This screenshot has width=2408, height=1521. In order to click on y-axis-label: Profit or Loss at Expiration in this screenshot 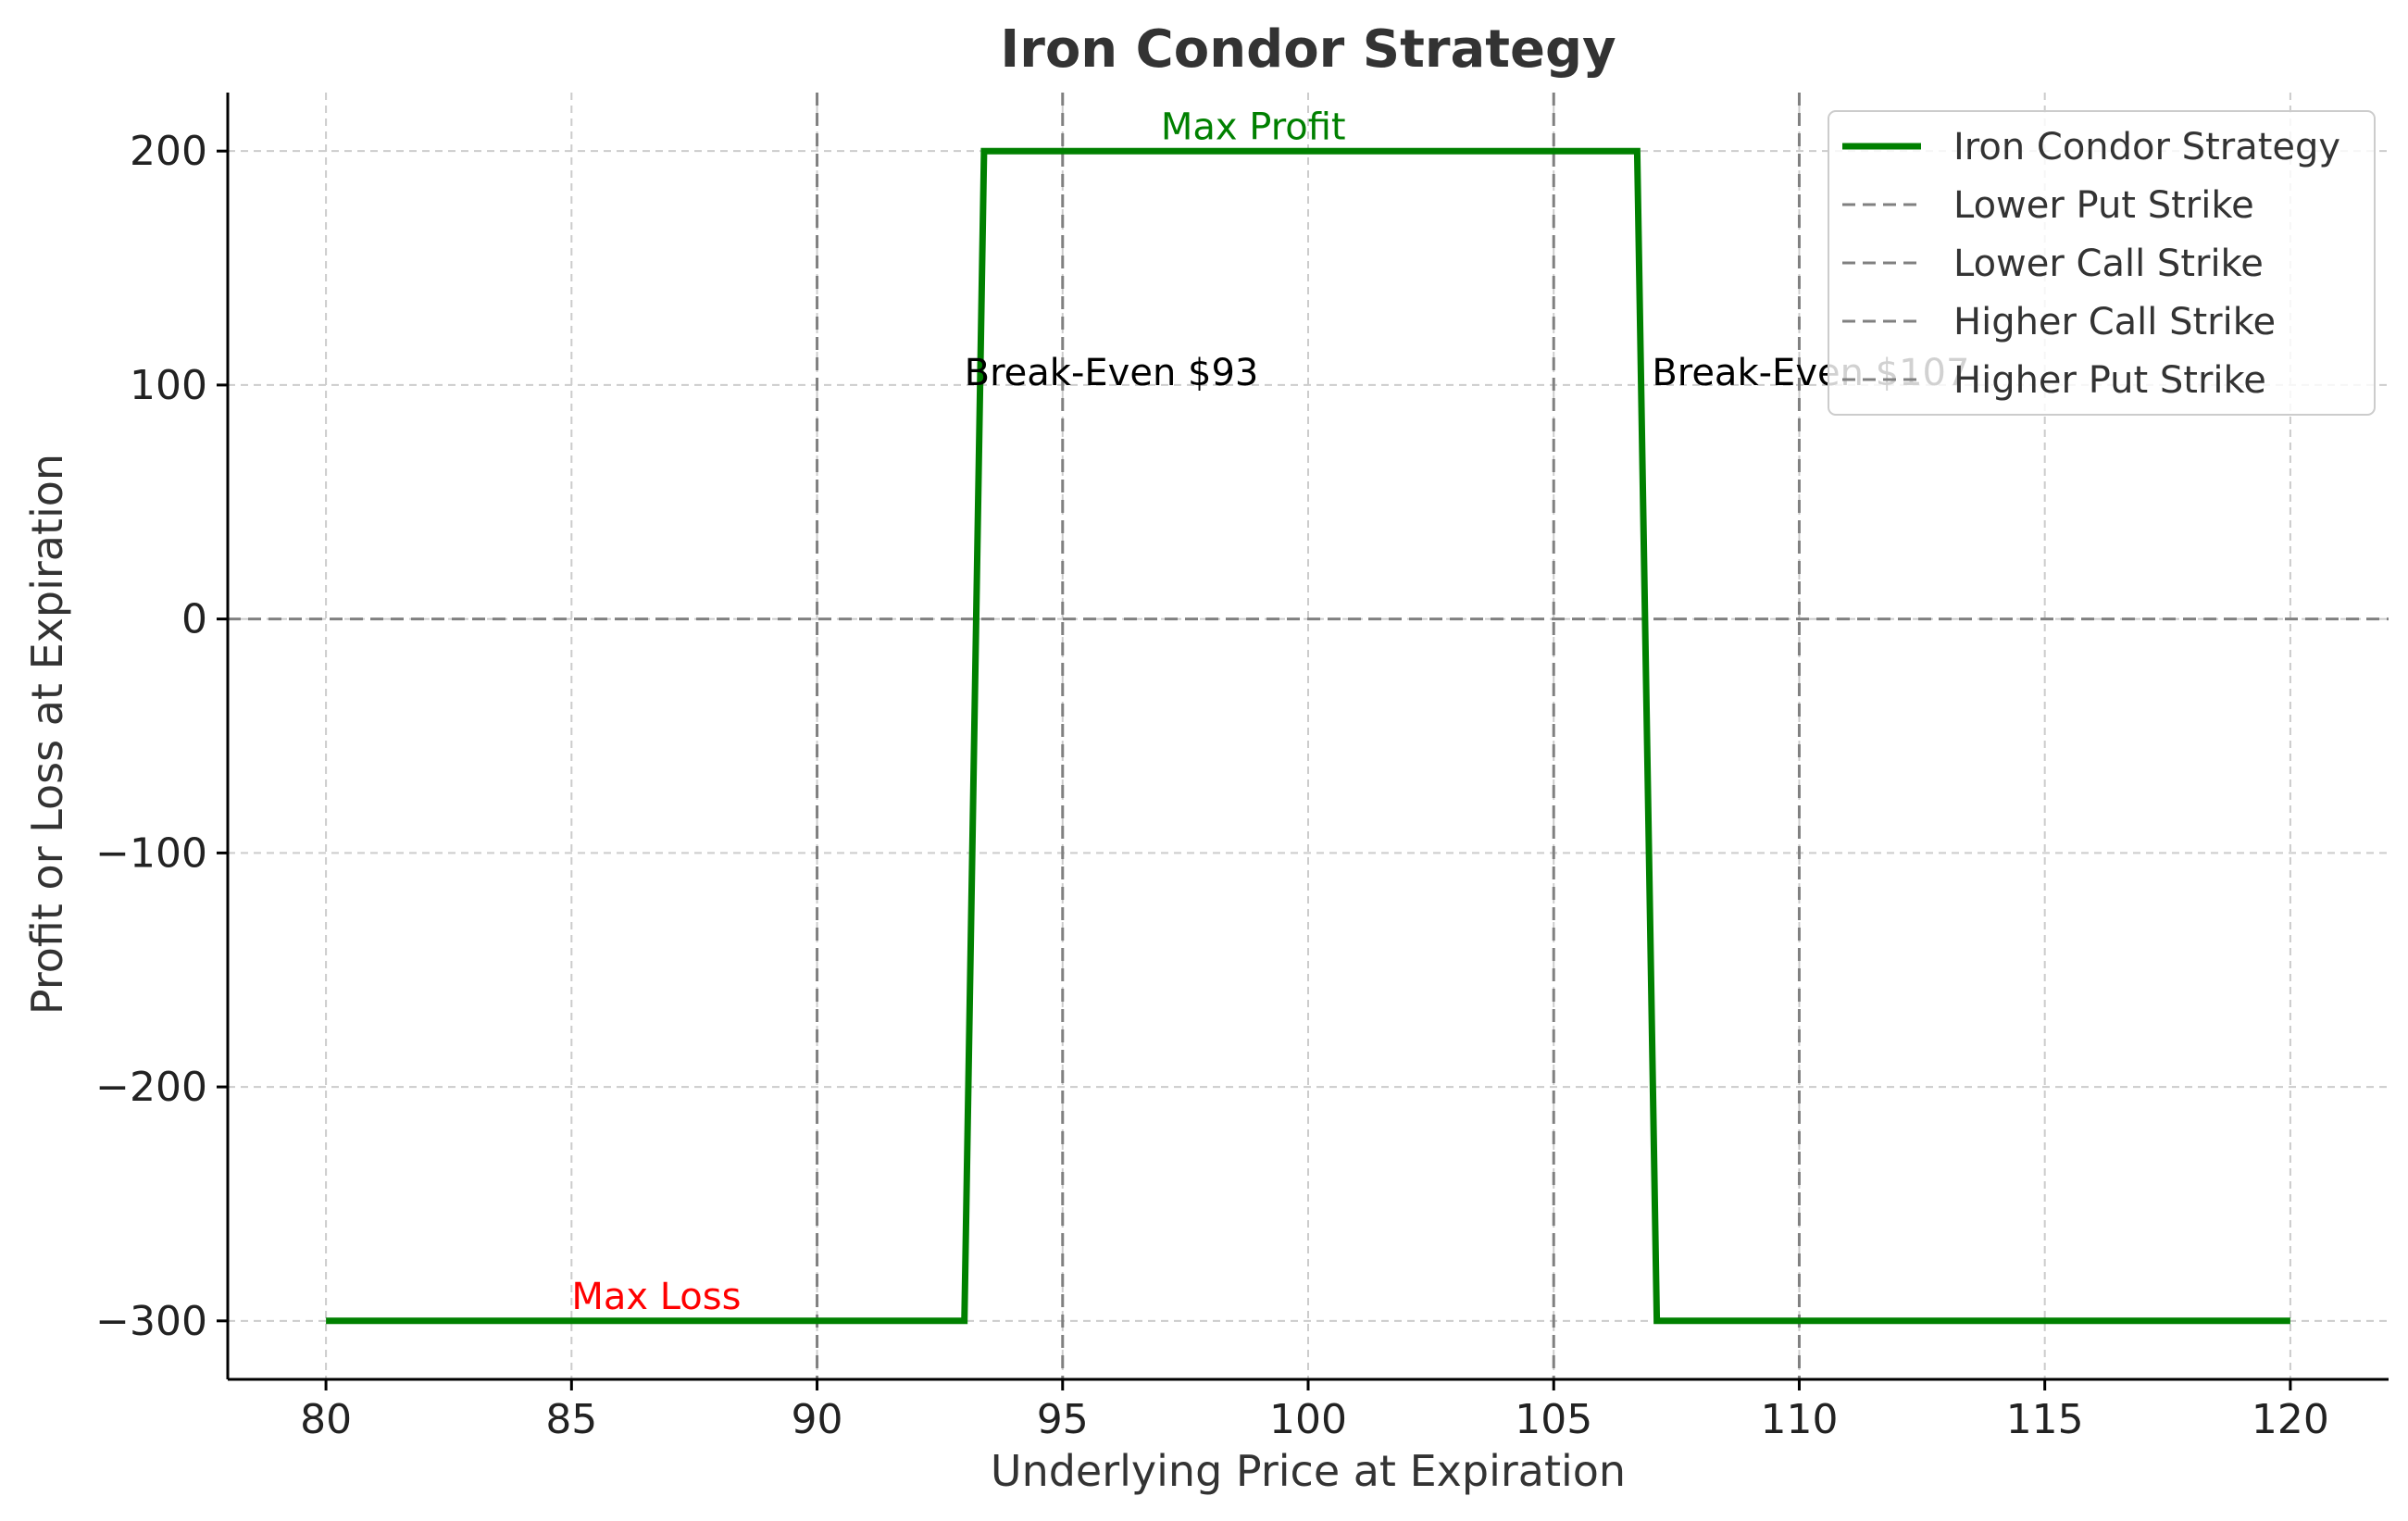, I will do `click(47, 734)`.